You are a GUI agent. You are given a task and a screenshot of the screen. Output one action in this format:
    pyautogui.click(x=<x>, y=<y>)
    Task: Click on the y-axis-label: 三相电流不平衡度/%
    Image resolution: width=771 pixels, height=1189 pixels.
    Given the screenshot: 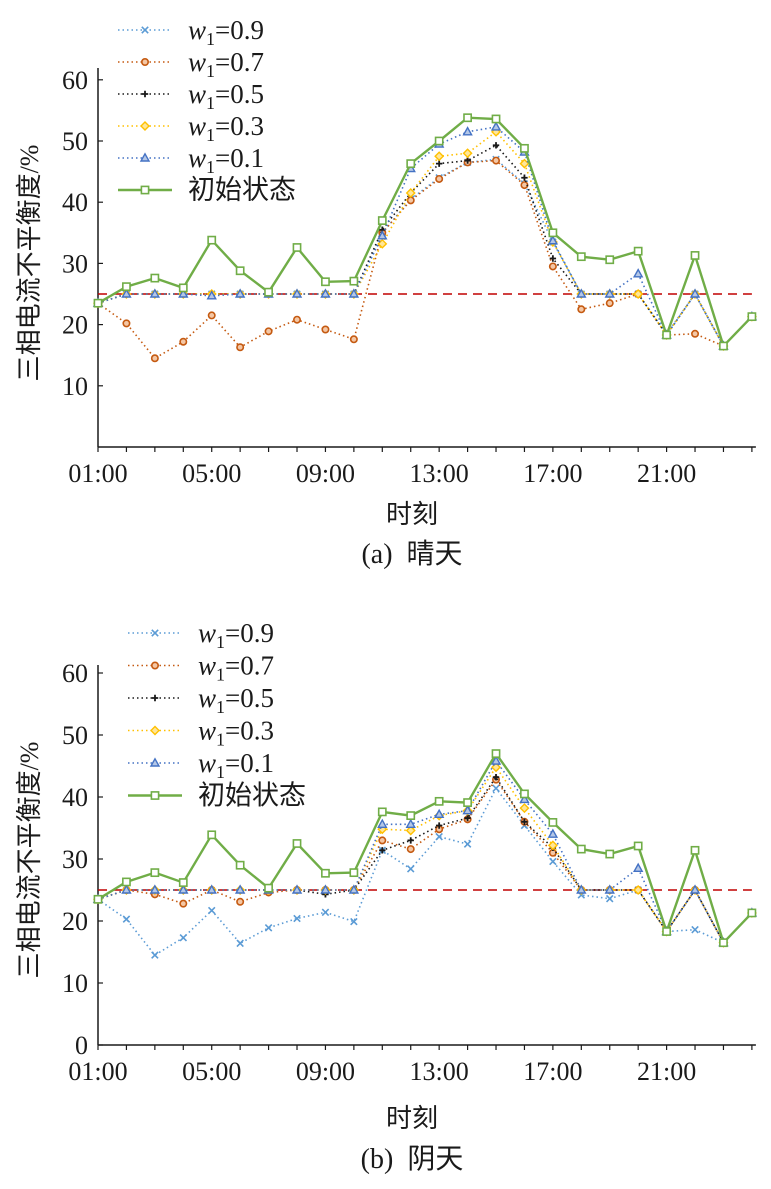 What is the action you would take?
    pyautogui.click(x=29, y=263)
    